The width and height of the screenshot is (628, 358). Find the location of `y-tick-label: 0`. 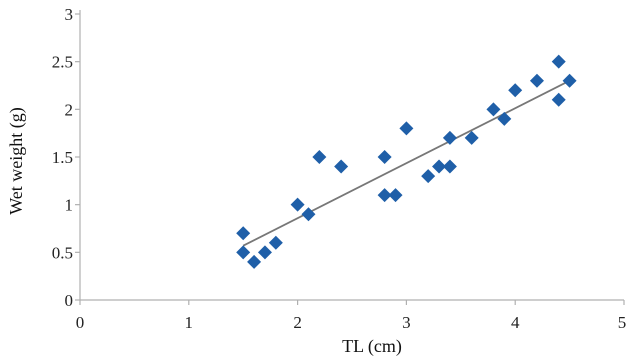

y-tick-label: 0 is located at coordinates (69, 300).